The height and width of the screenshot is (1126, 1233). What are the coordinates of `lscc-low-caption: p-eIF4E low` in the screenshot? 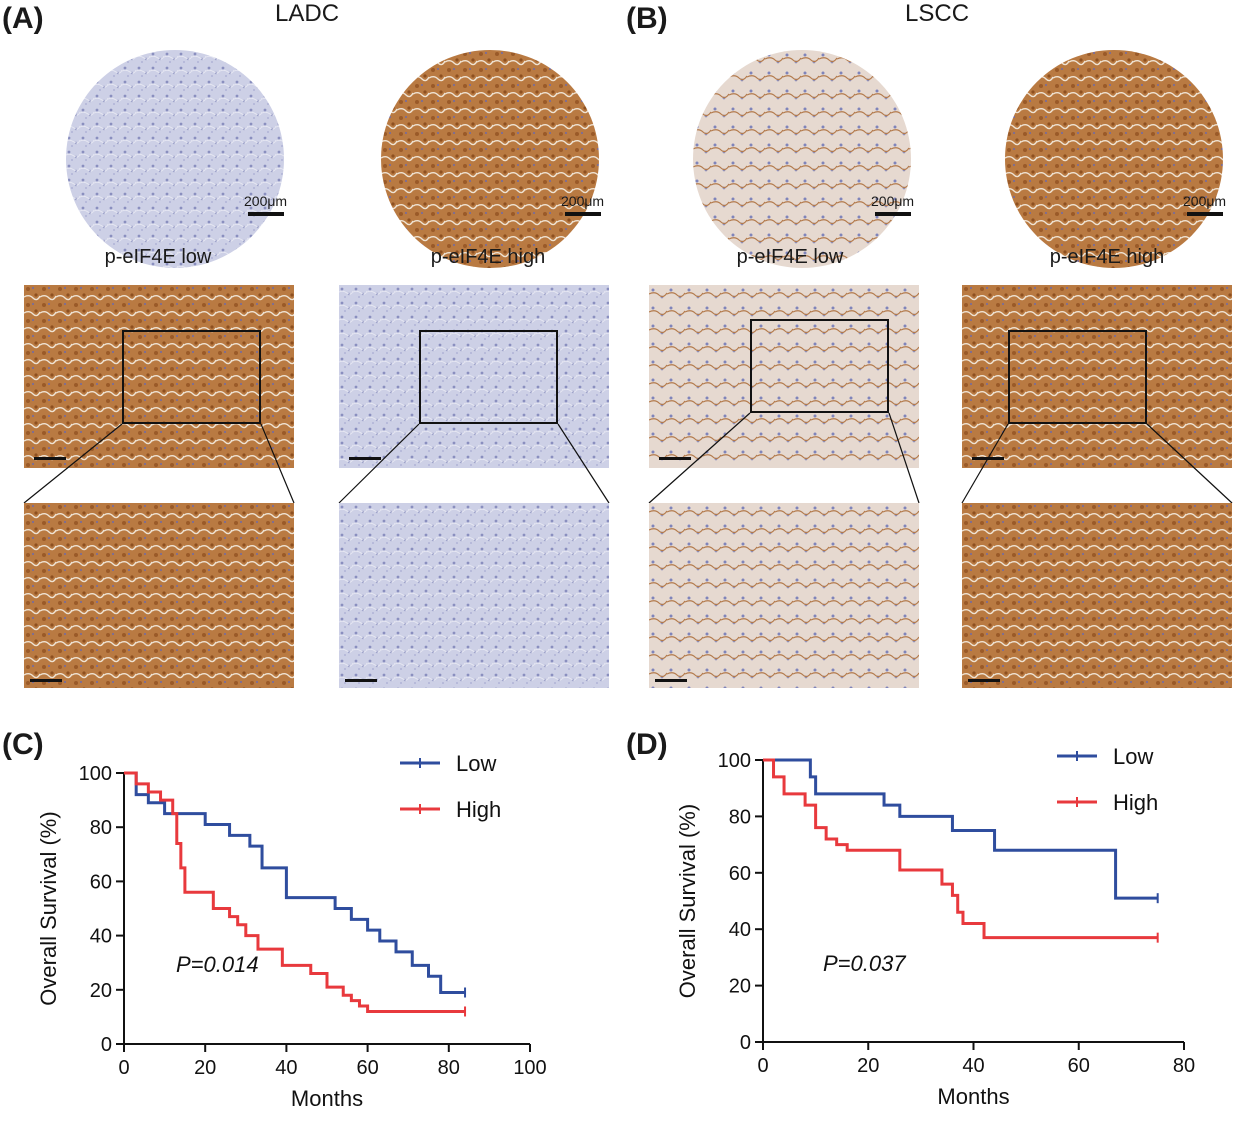 It's located at (790, 257).